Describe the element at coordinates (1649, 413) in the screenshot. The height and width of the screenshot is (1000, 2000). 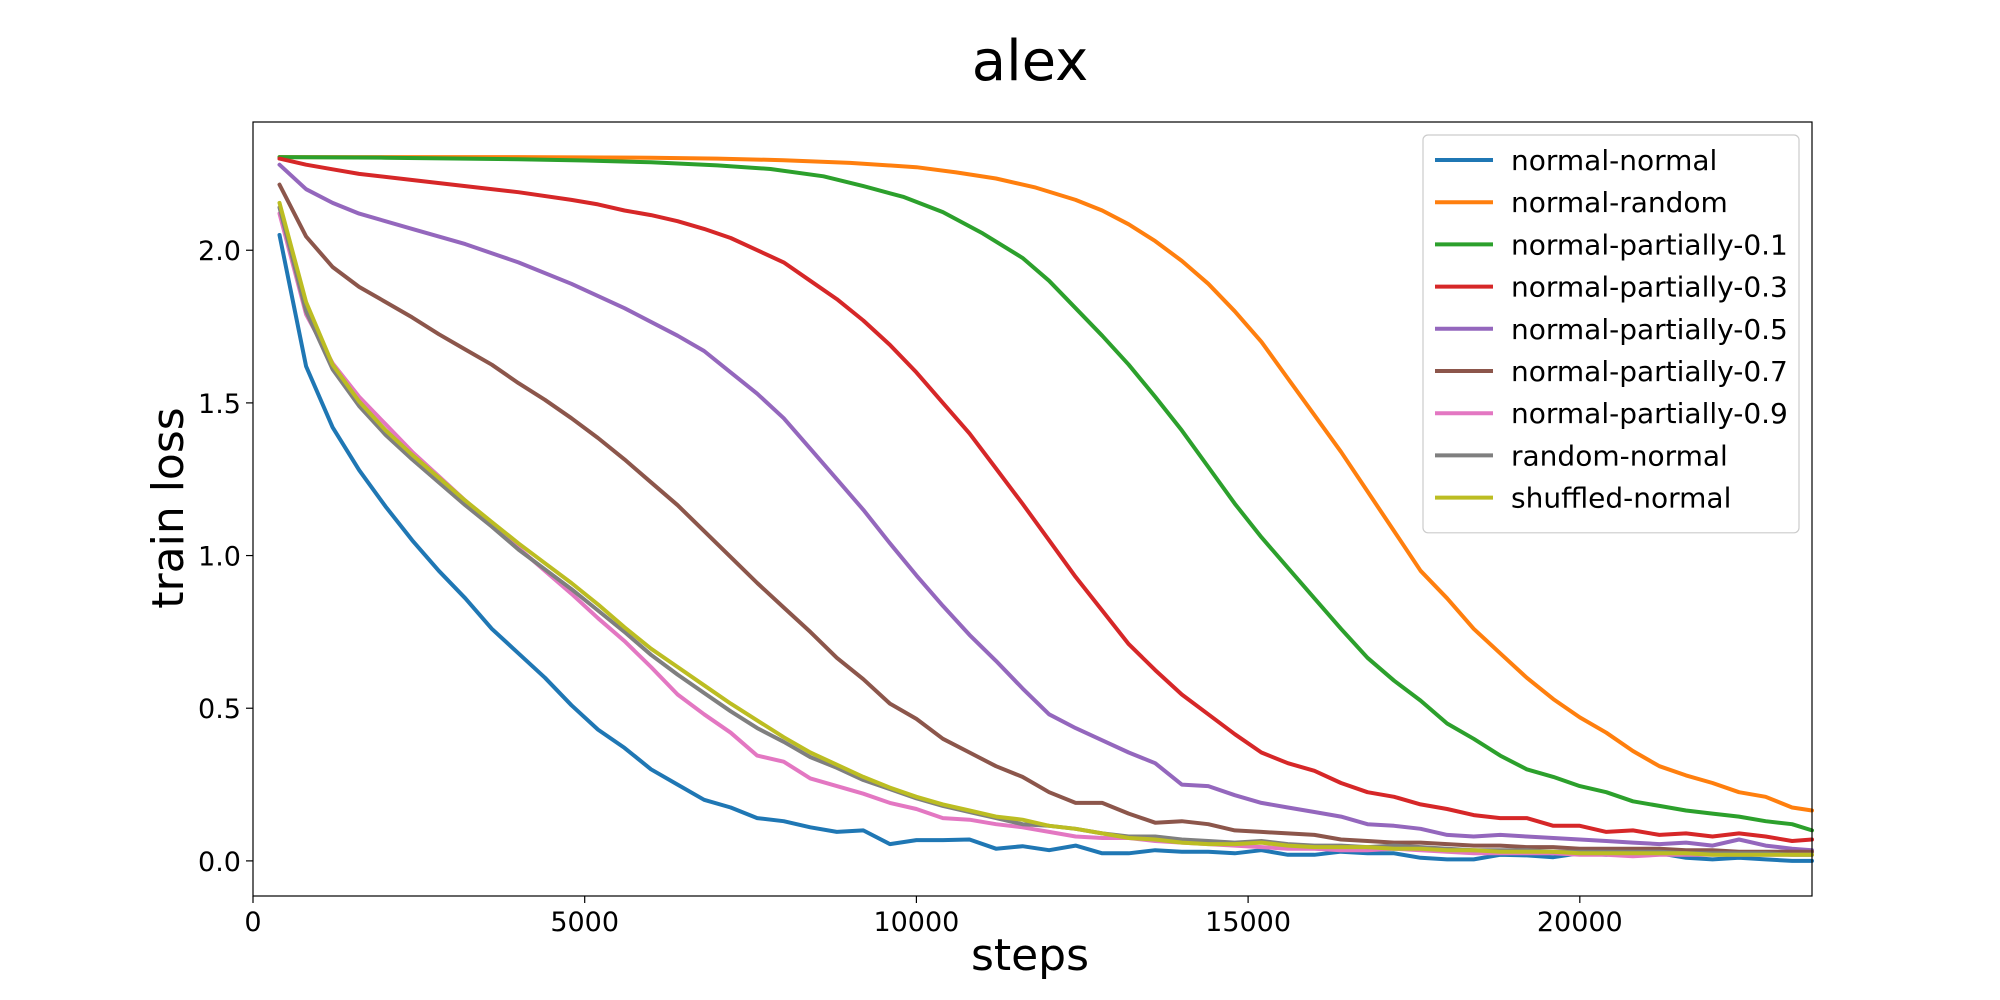
I see `legend-label-normal-partially-0.9: normal-partially-0.9` at that location.